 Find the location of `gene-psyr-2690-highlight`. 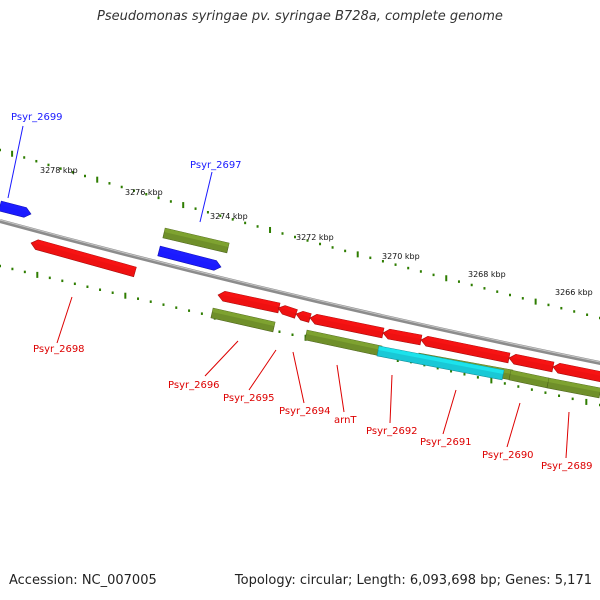

gene-psyr-2690-highlight is located at coordinates (533, 360).